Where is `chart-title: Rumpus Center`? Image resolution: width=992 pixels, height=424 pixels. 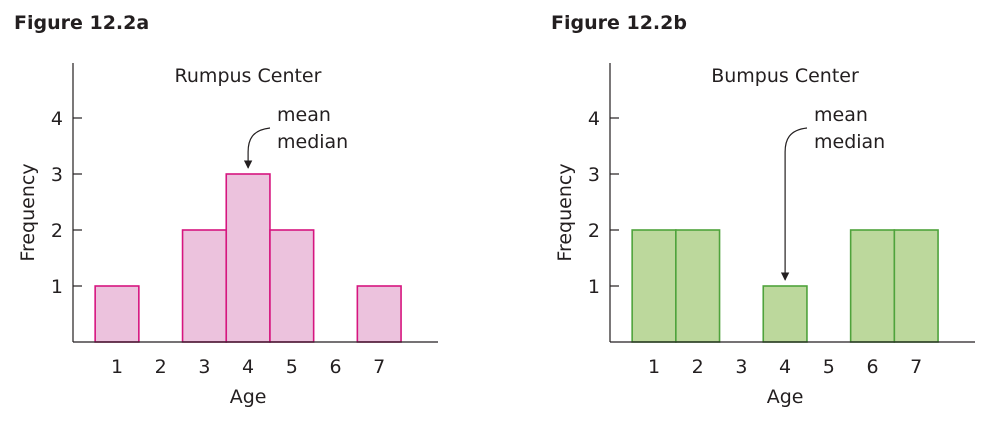 chart-title: Rumpus Center is located at coordinates (248, 76).